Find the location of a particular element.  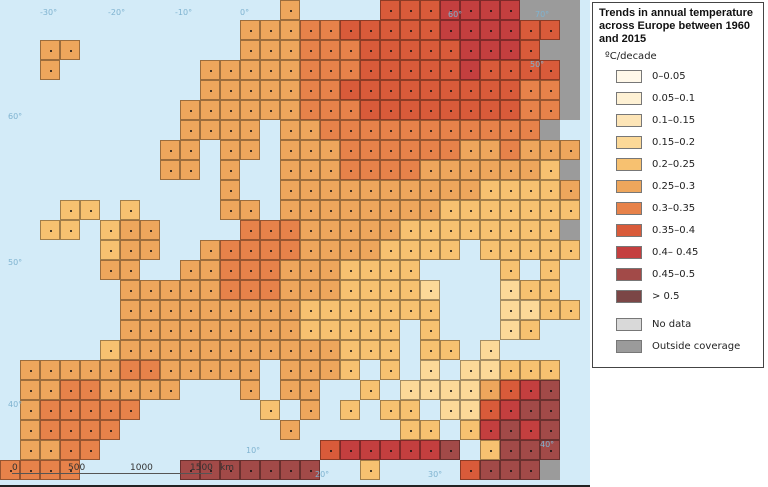

legend-swatch is located at coordinates (629, 142).